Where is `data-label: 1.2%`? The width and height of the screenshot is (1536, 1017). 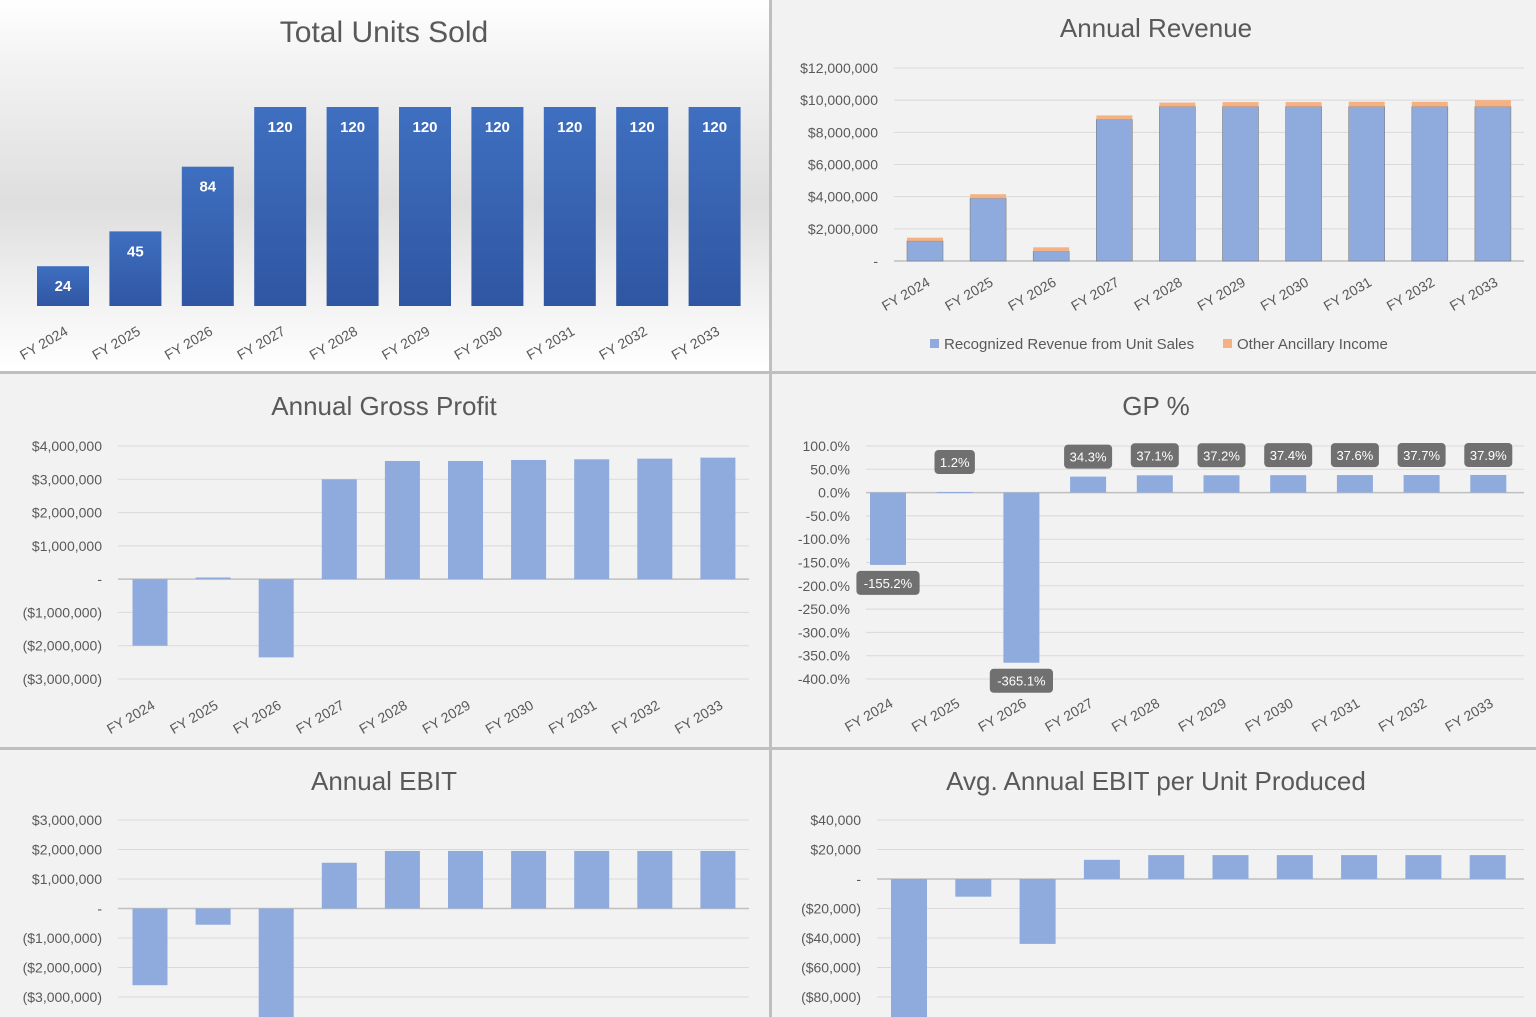 data-label: 1.2% is located at coordinates (955, 462).